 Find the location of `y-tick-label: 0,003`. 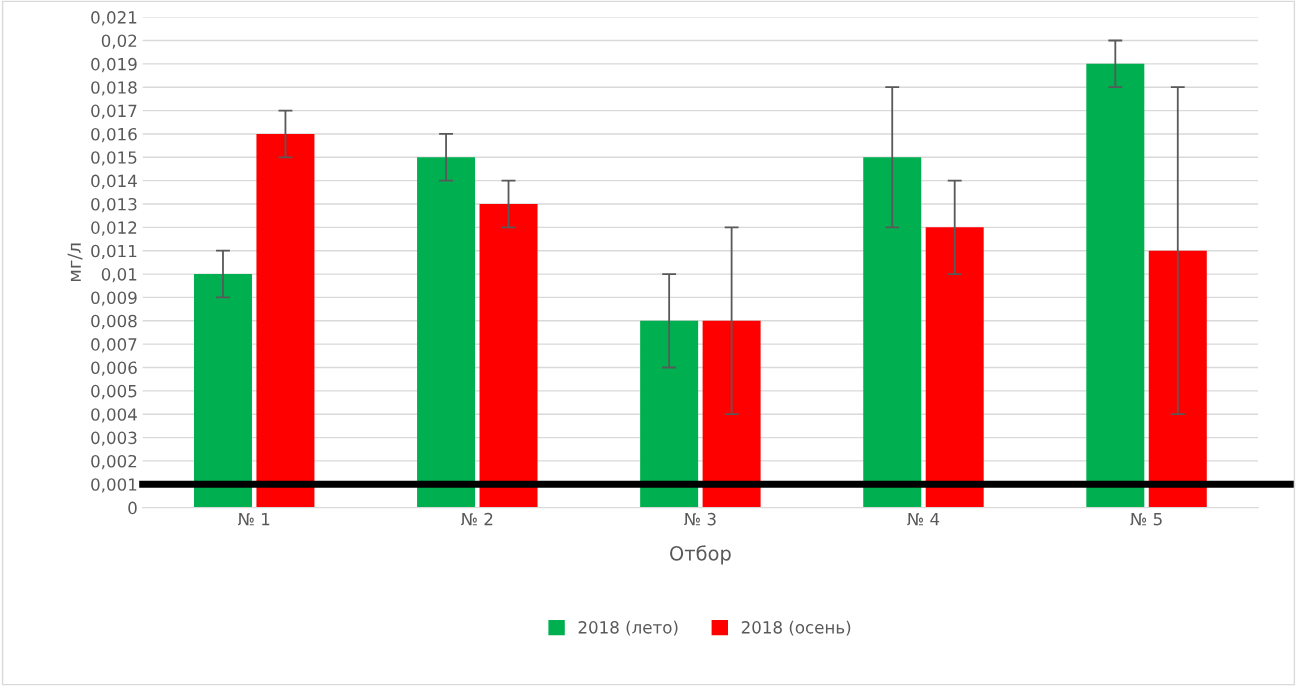

y-tick-label: 0,003 is located at coordinates (114, 438).